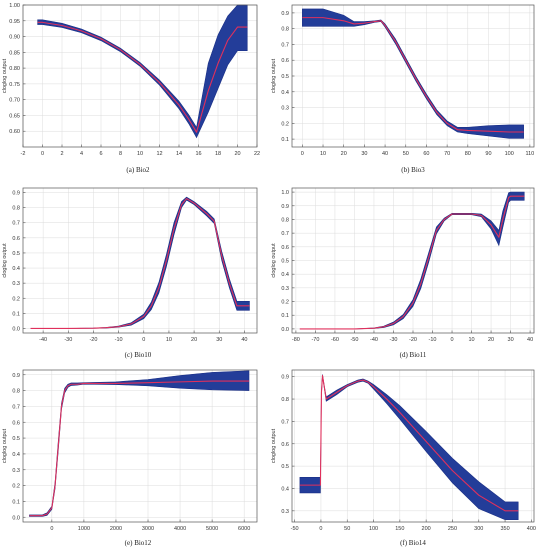 Image resolution: width=539 pixels, height=550 pixels. What do you see at coordinates (100, 154) in the screenshot?
I see `x-tick-label: 6` at bounding box center [100, 154].